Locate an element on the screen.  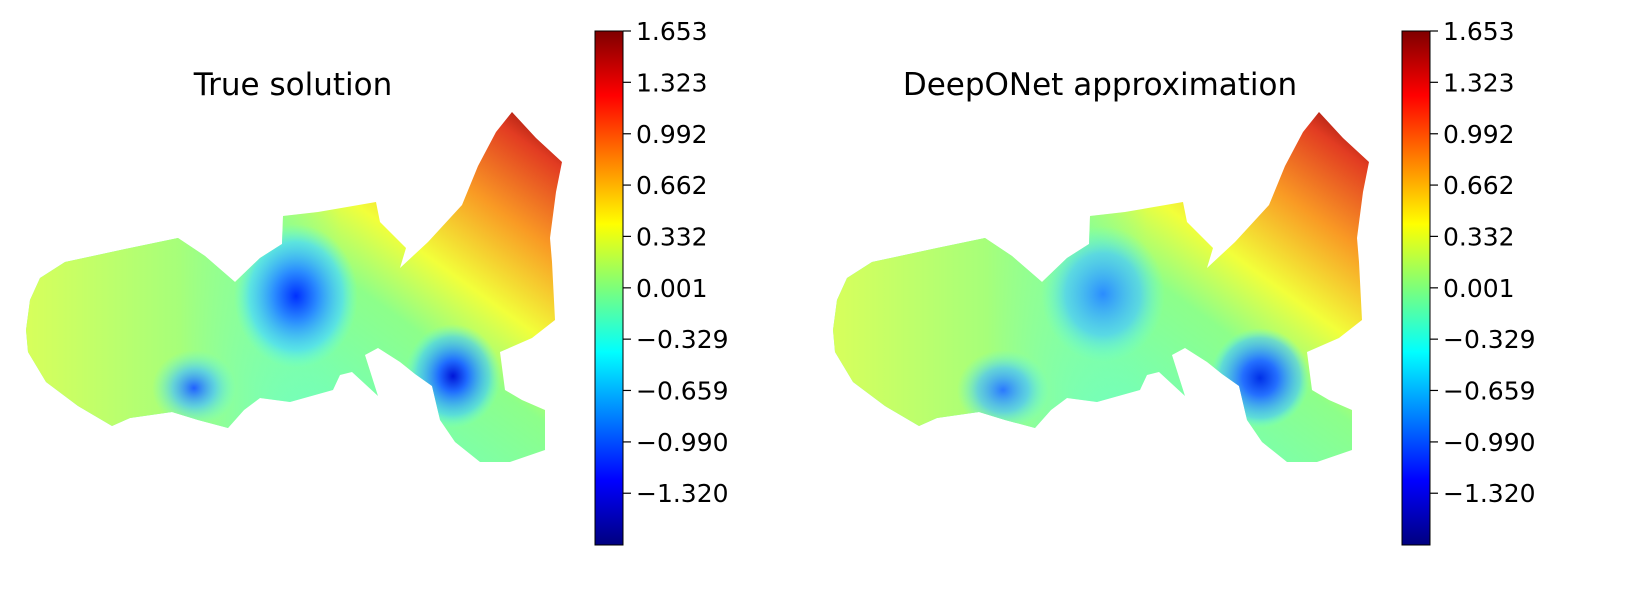
plot-title: DeepONet approximation is located at coordinates (1100, 85).